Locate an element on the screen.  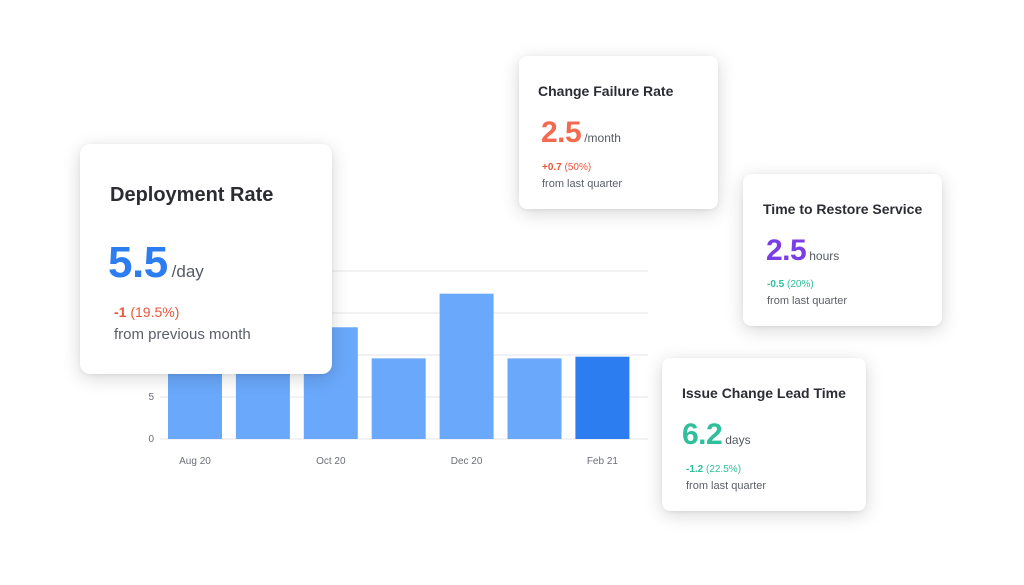
deployment-rate-value-line: 5.5/day is located at coordinates (156, 263).